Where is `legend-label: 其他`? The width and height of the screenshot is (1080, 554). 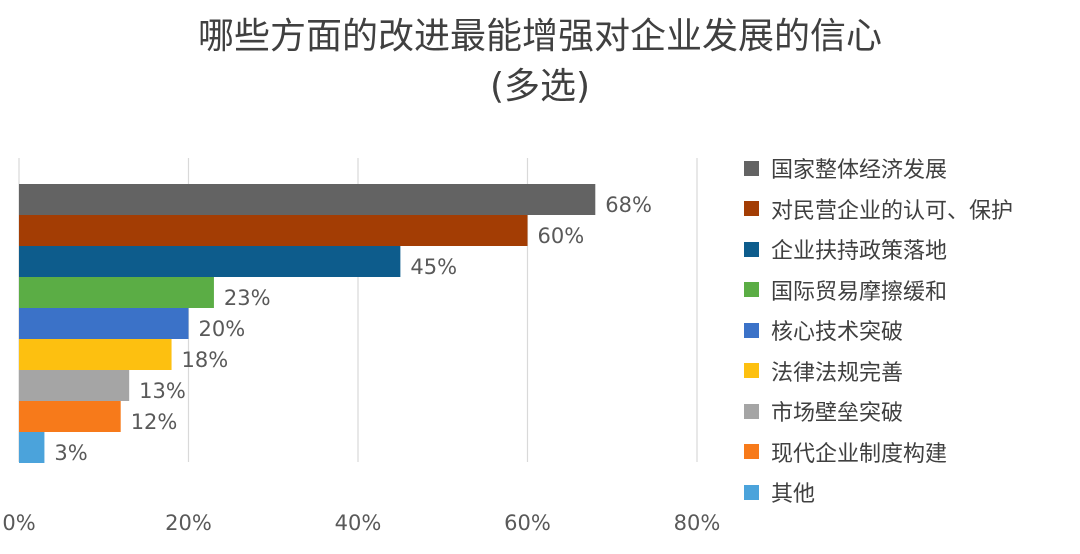 legend-label: 其他 is located at coordinates (793, 495).